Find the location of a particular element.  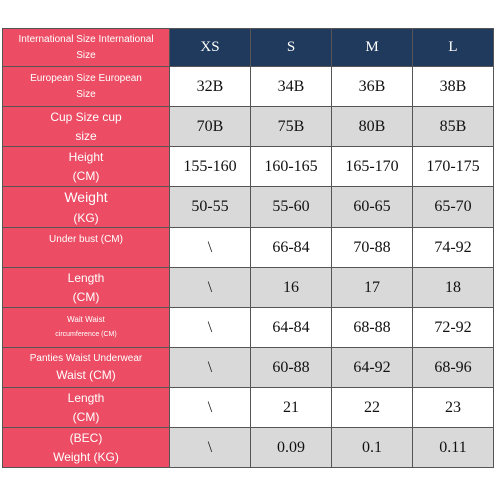

row-label-line1: (BEC) is located at coordinates (86, 438).